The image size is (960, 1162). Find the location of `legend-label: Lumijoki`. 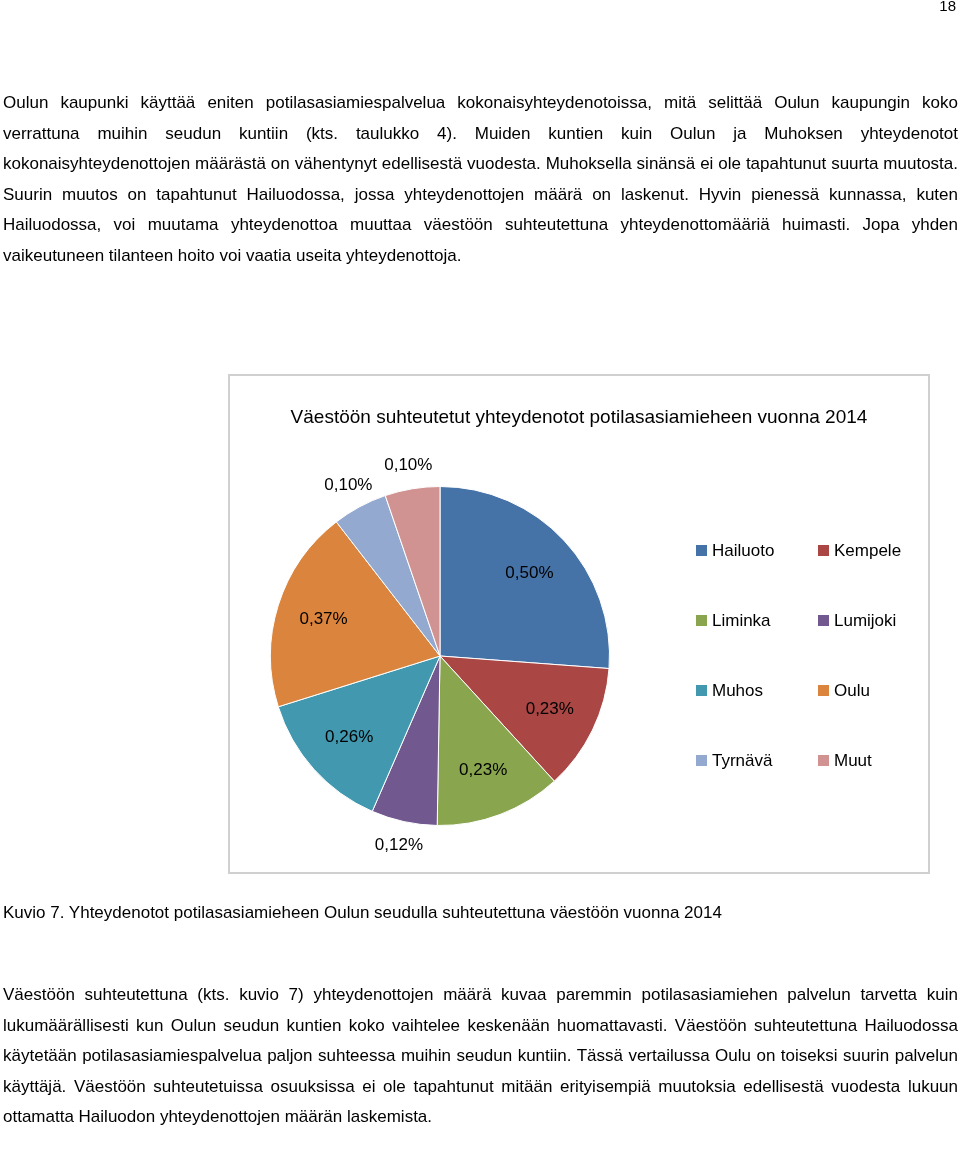

legend-label: Lumijoki is located at coordinates (865, 620).